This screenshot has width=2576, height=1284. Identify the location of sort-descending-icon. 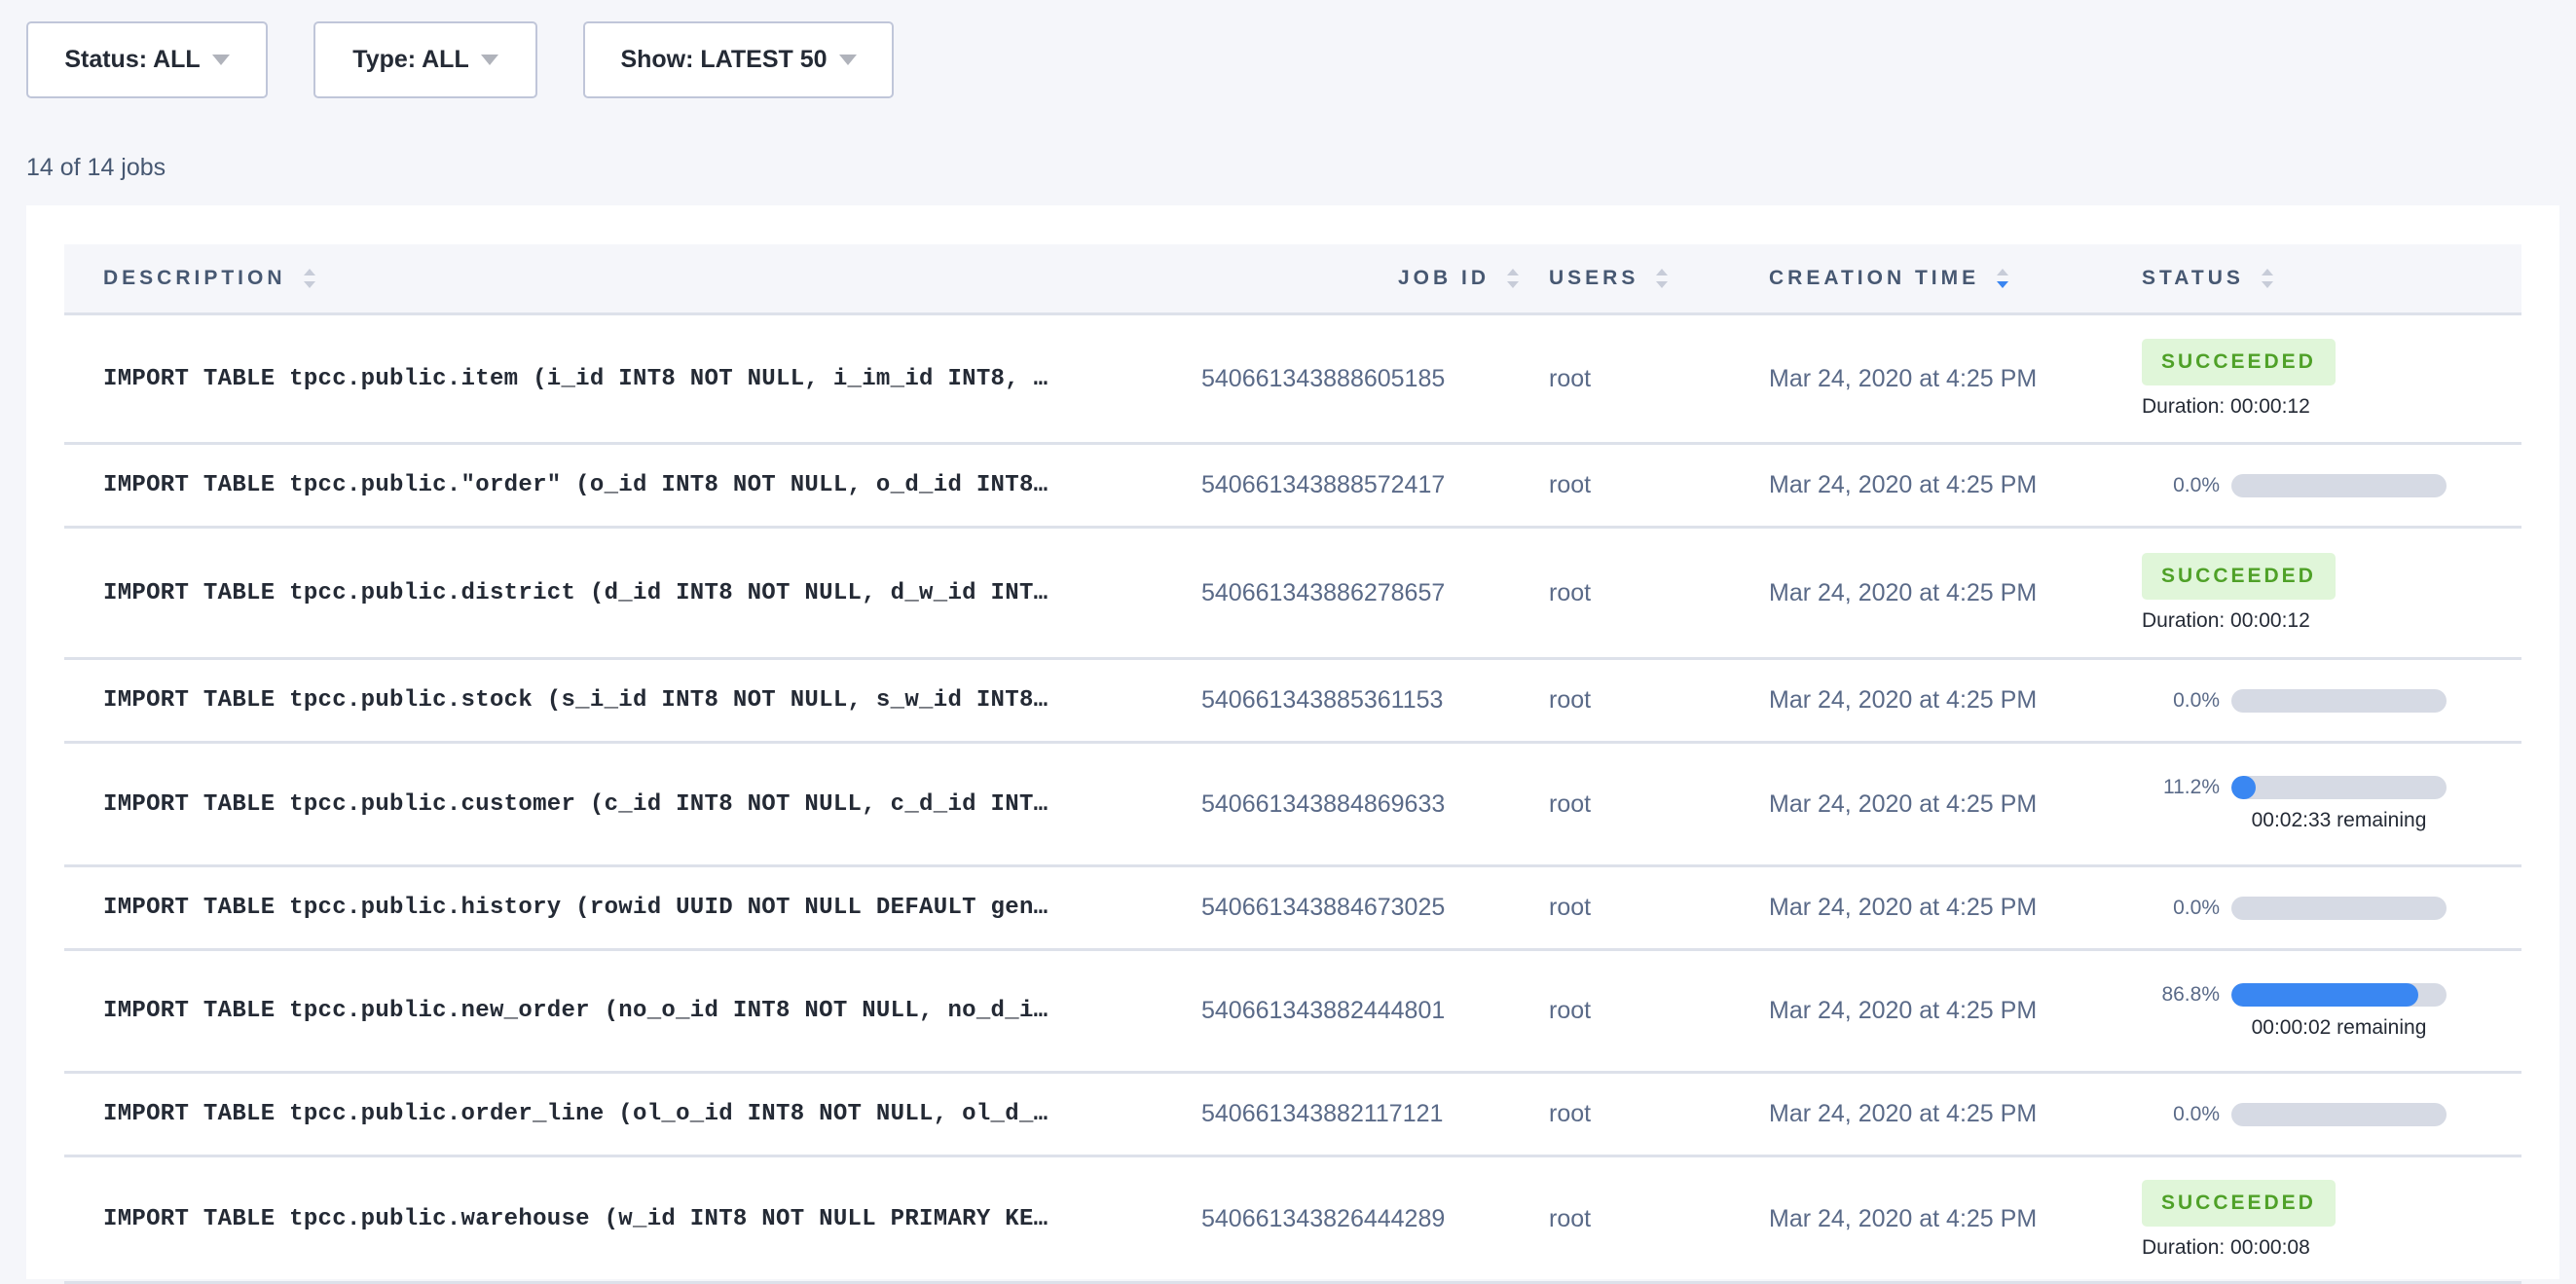
(2003, 278).